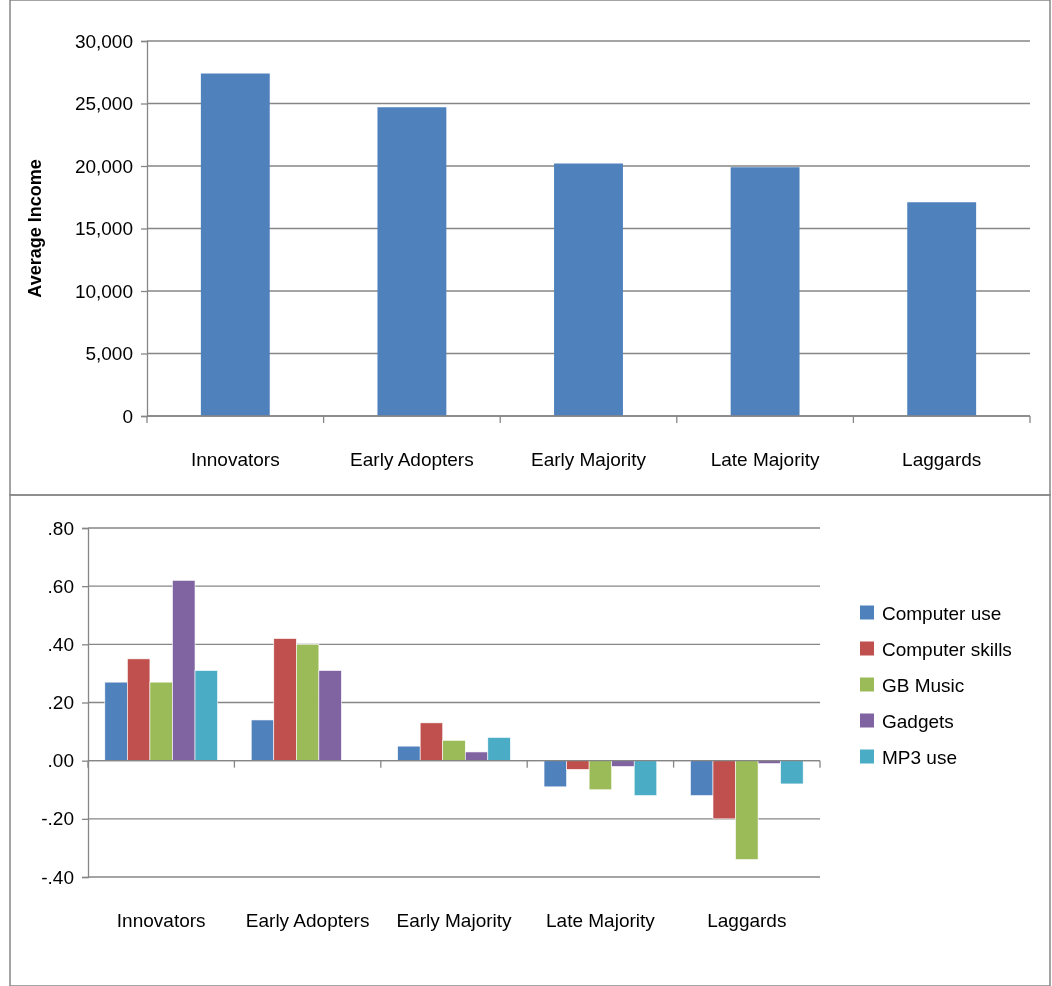 This screenshot has width=1052, height=986. What do you see at coordinates (109, 354) in the screenshot?
I see `y-tick-label: 5,000` at bounding box center [109, 354].